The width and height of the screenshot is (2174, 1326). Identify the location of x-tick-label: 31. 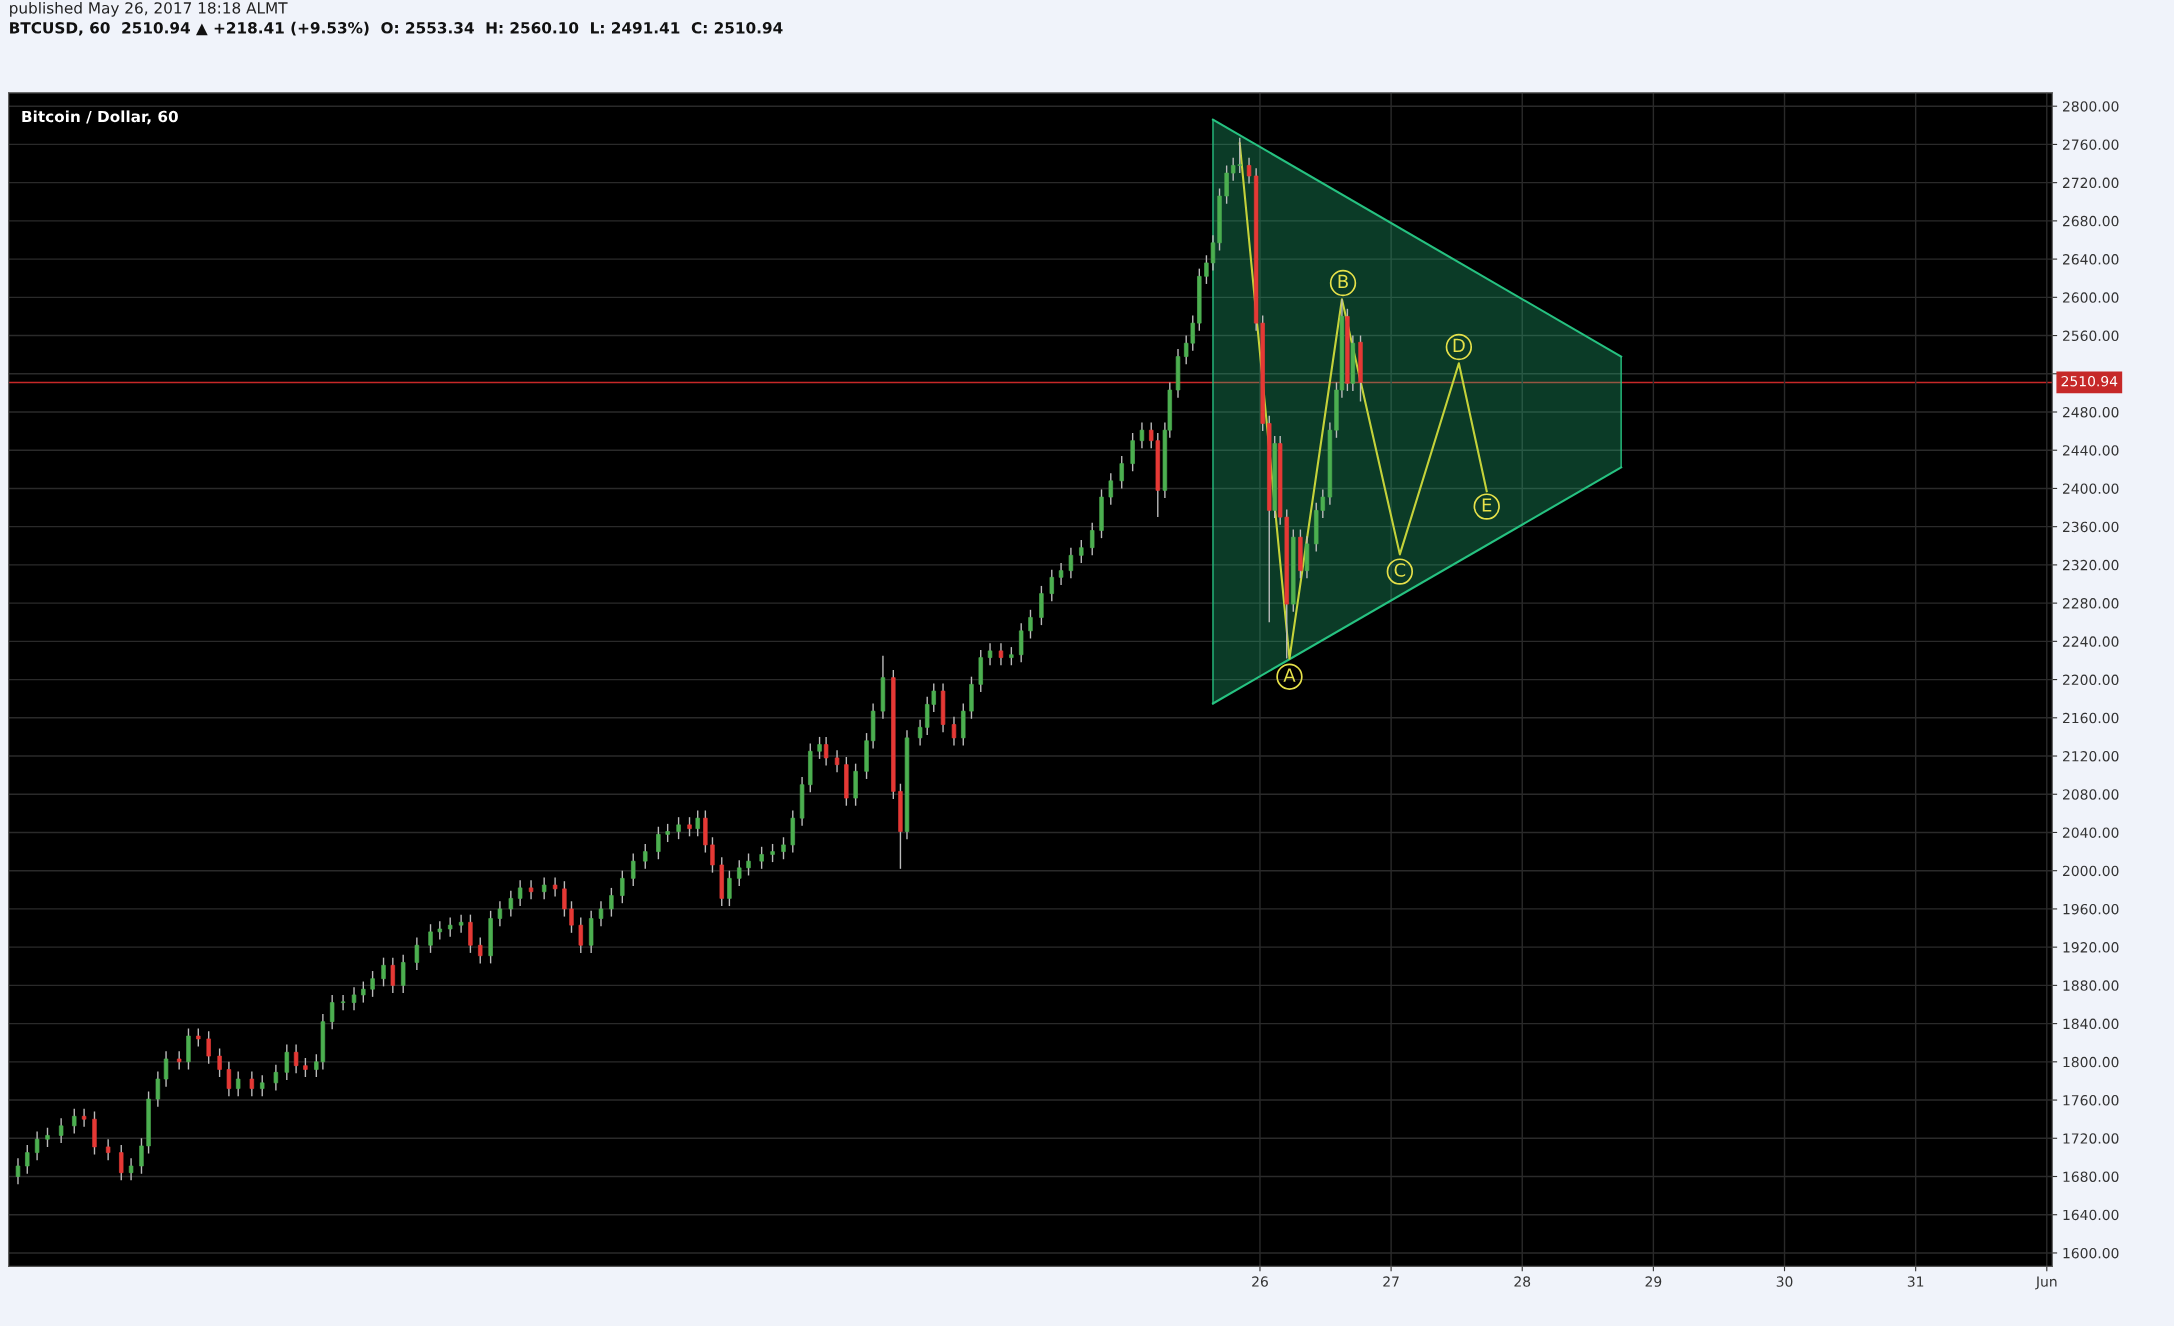
(1915, 1281).